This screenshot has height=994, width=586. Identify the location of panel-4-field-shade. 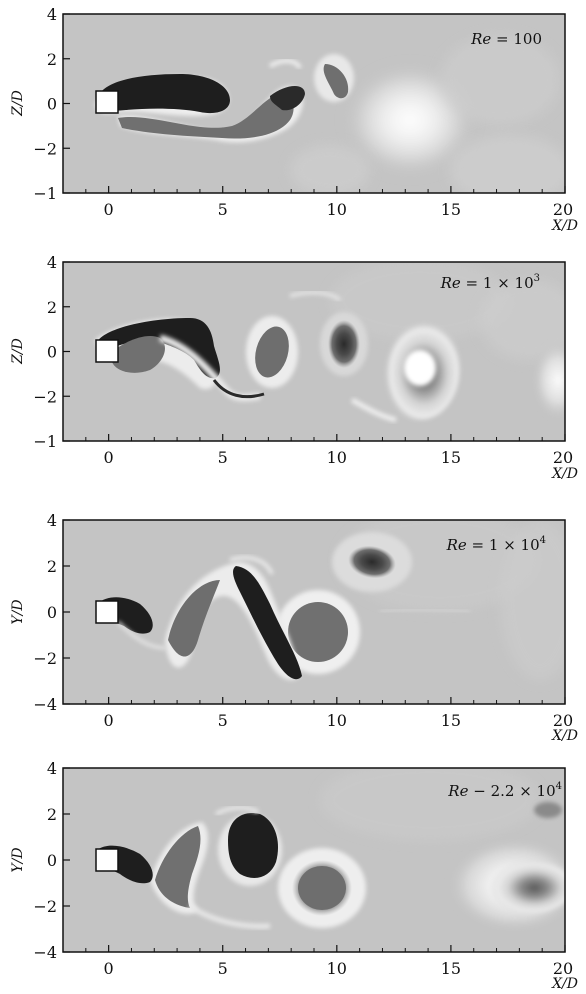
(430, 804).